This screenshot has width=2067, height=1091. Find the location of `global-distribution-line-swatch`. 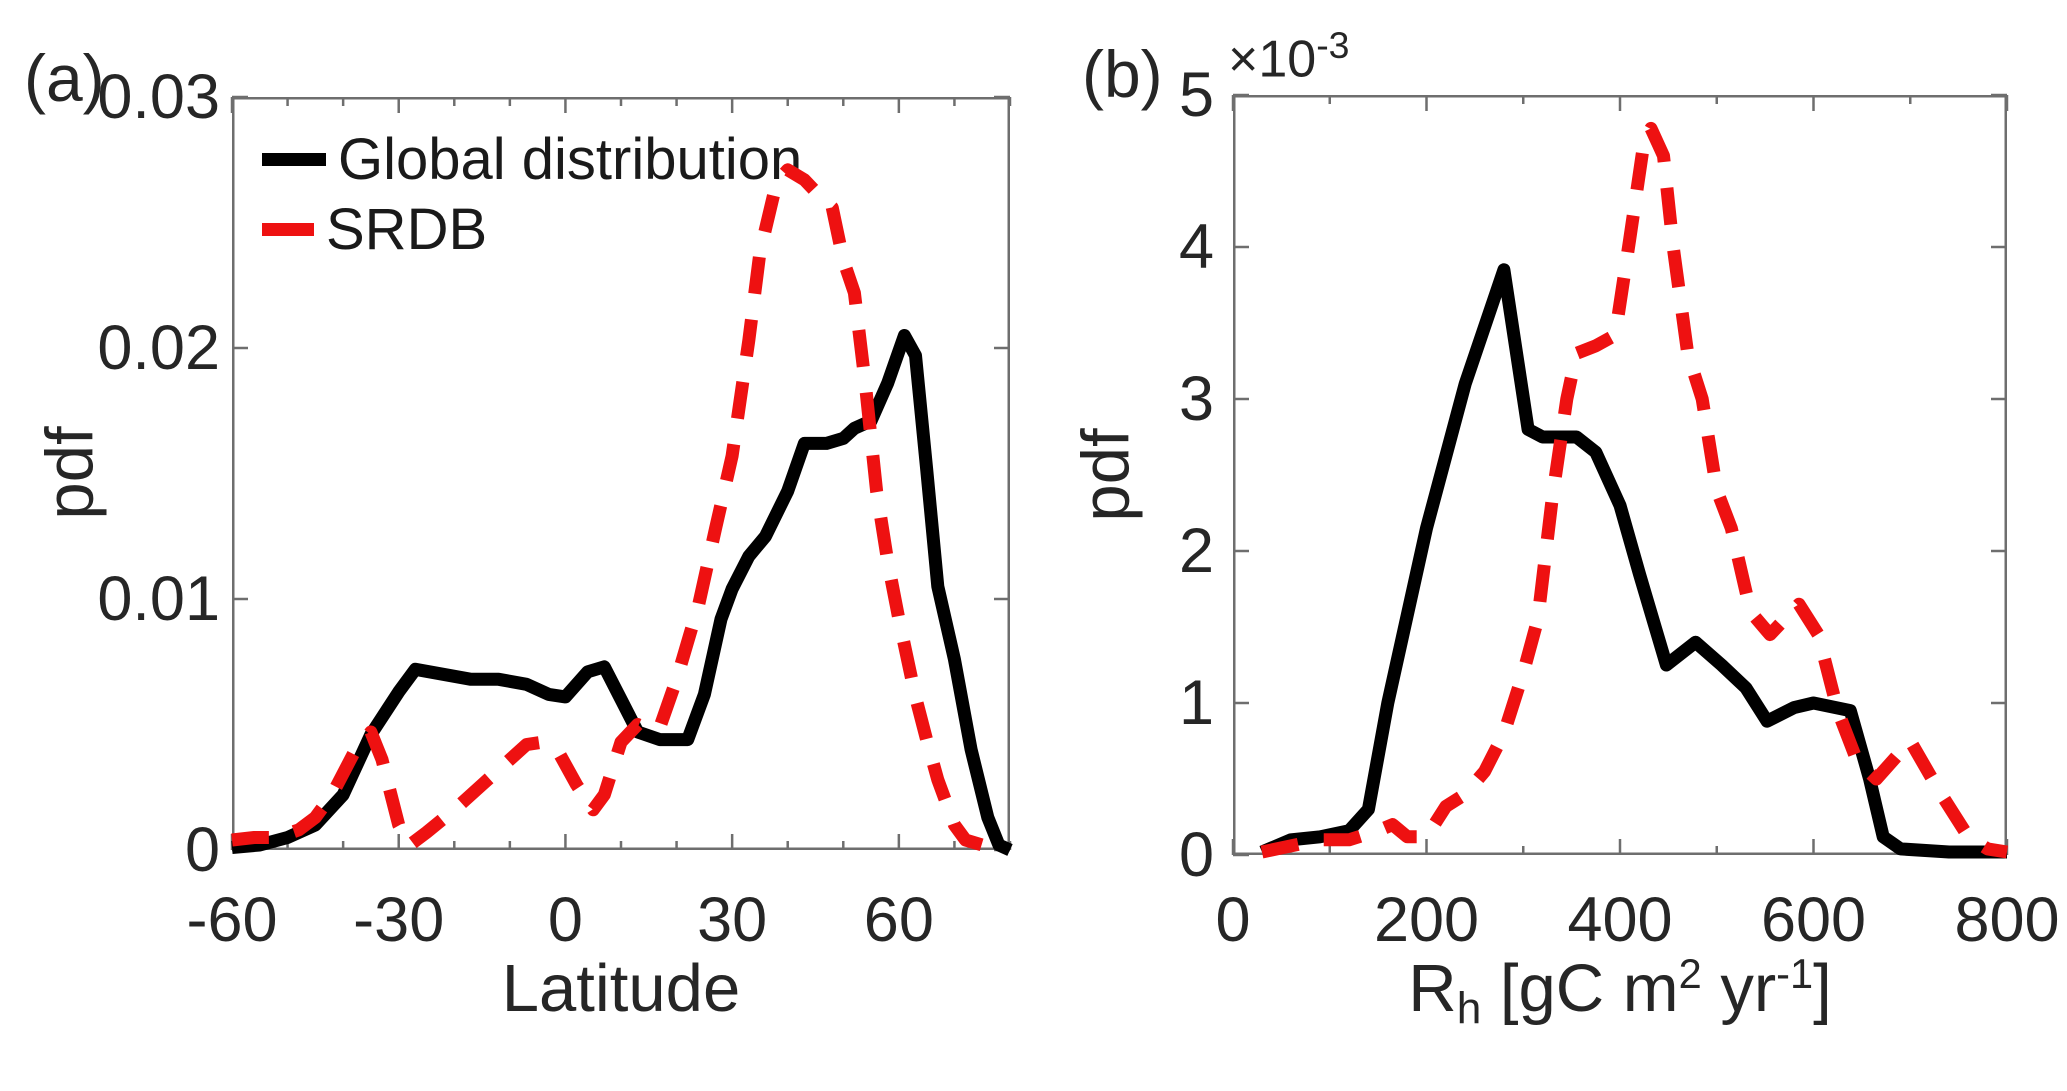

global-distribution-line-swatch is located at coordinates (294, 159).